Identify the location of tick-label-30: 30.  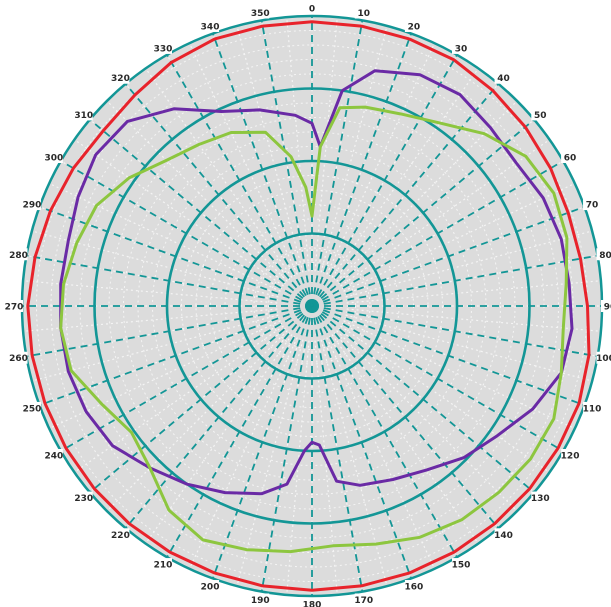
(461, 49).